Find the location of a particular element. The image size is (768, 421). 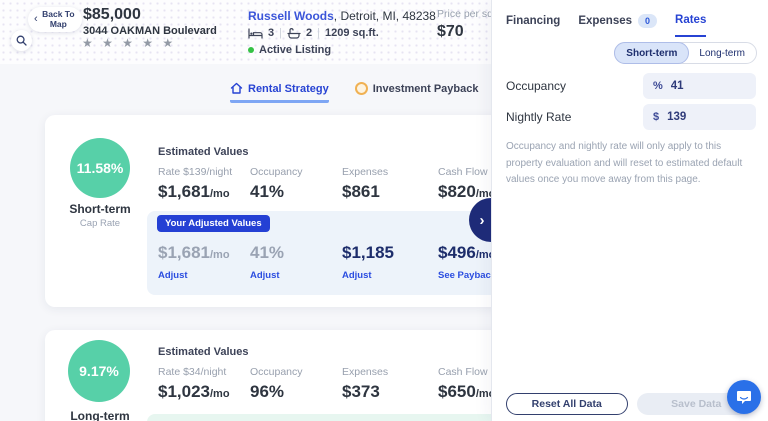

nightly-rate-input-box: $ is located at coordinates (699, 117).